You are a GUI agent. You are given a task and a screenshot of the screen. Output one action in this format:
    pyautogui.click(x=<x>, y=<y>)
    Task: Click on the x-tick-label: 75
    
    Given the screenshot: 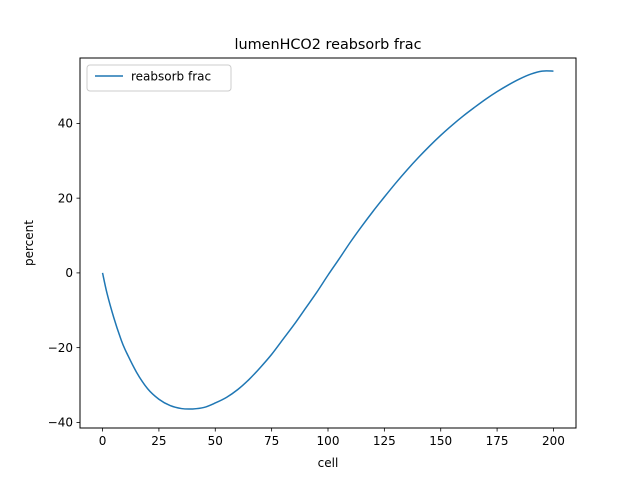 What is the action you would take?
    pyautogui.click(x=271, y=441)
    